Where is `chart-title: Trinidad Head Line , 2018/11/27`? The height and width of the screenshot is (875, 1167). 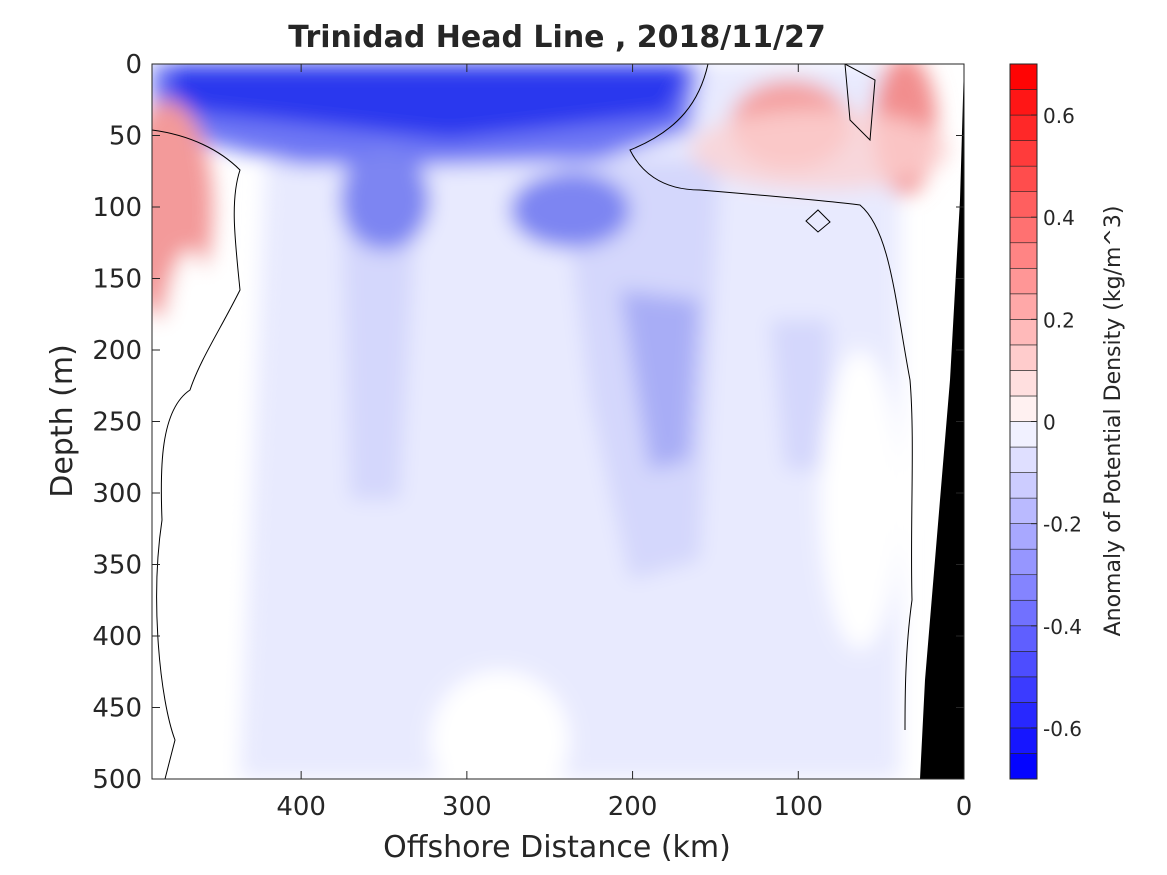 chart-title: Trinidad Head Line , 2018/11/27 is located at coordinates (556, 37).